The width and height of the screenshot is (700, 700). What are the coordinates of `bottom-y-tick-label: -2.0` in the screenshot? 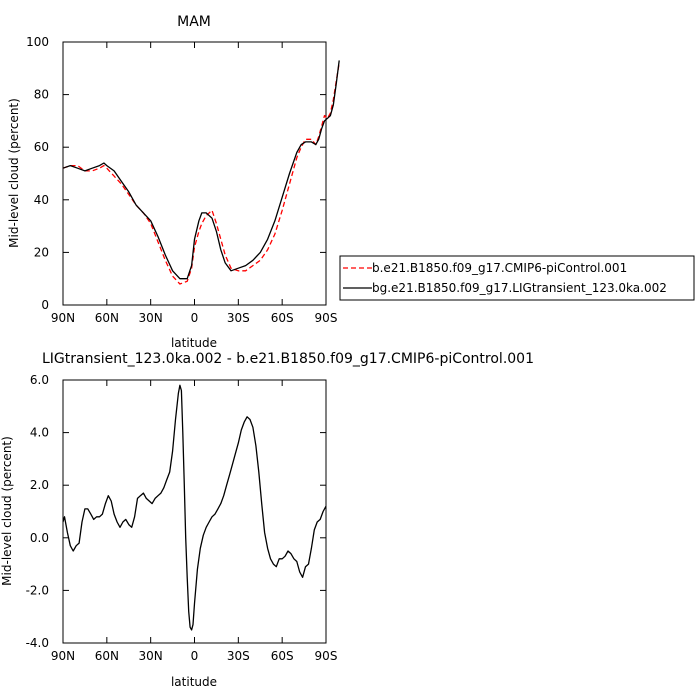 It's located at (37, 590).